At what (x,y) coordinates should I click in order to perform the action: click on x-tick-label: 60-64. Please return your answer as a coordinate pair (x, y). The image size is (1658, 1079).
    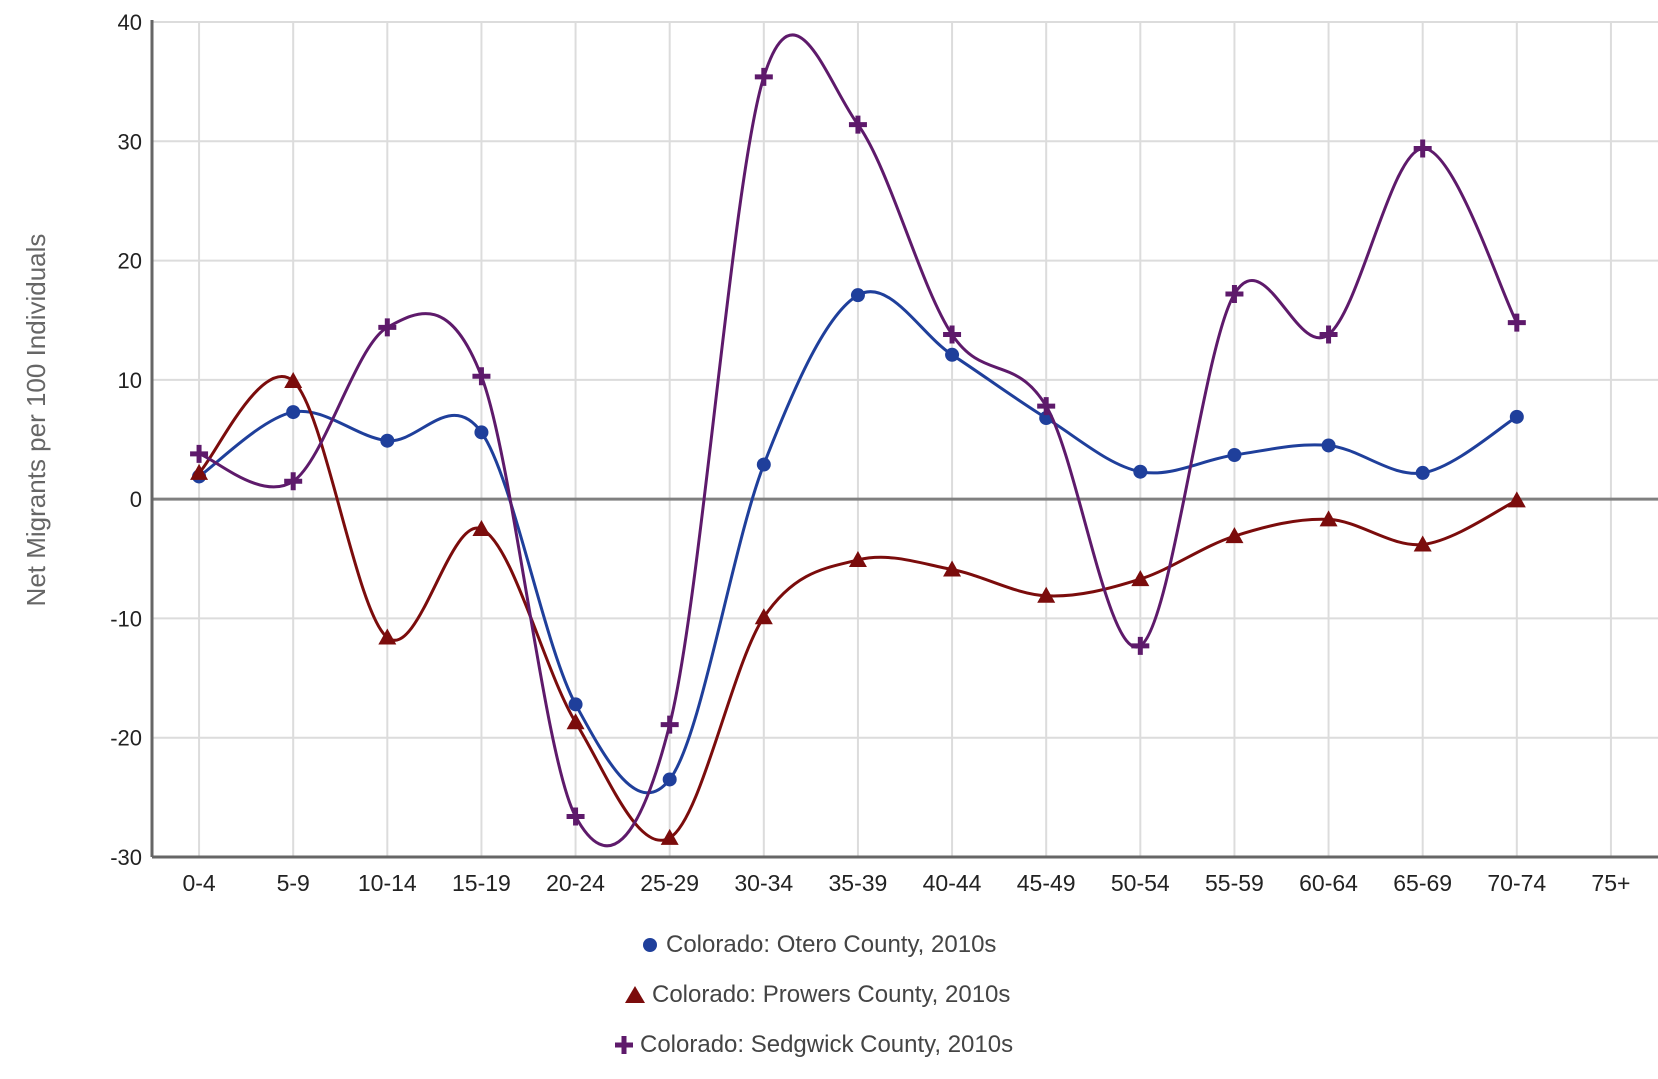
    Looking at the image, I should click on (1328, 883).